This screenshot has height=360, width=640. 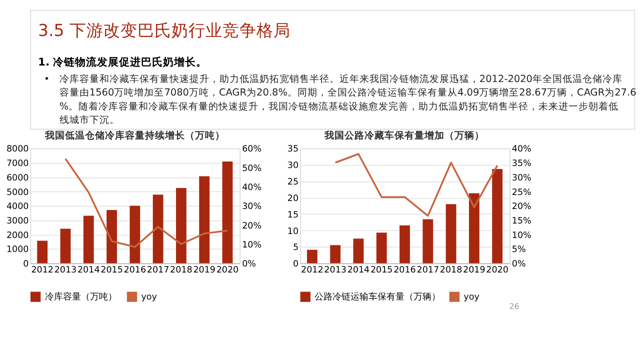 I want to click on y2-tick-label: 35%, so click(x=522, y=164).